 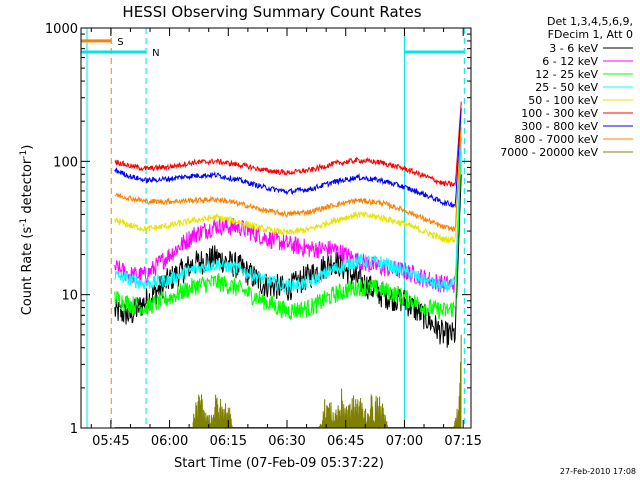 I want to click on flags: SN, so click(x=273, y=48).